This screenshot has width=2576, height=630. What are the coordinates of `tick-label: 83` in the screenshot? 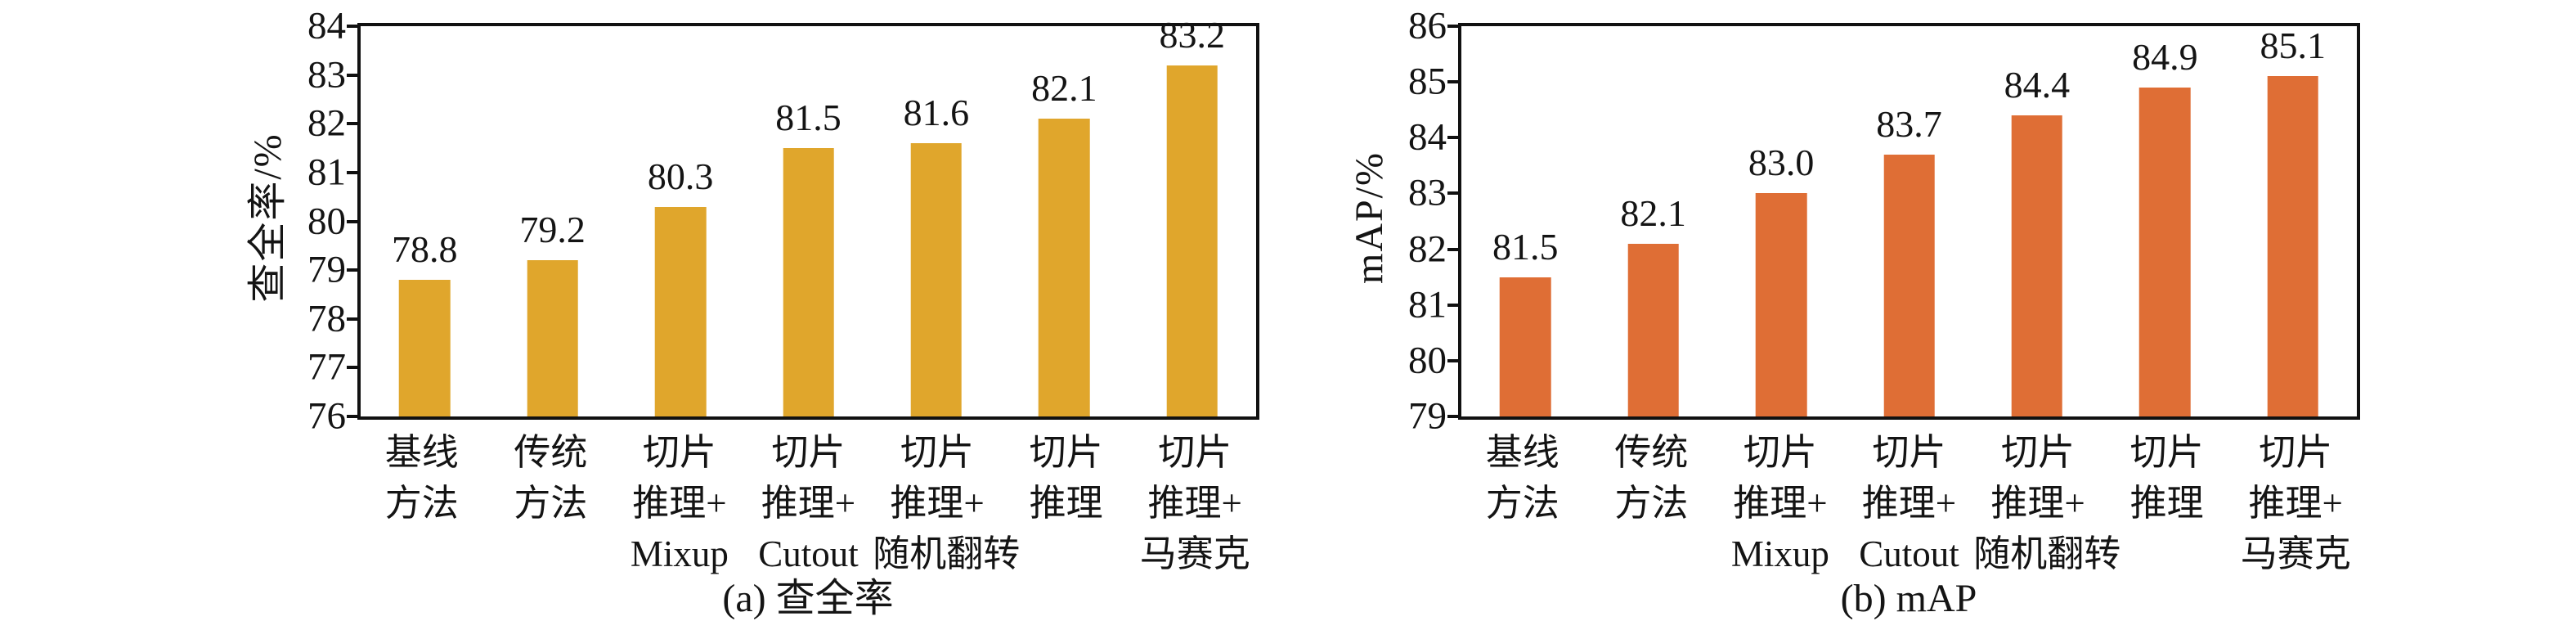 It's located at (327, 75).